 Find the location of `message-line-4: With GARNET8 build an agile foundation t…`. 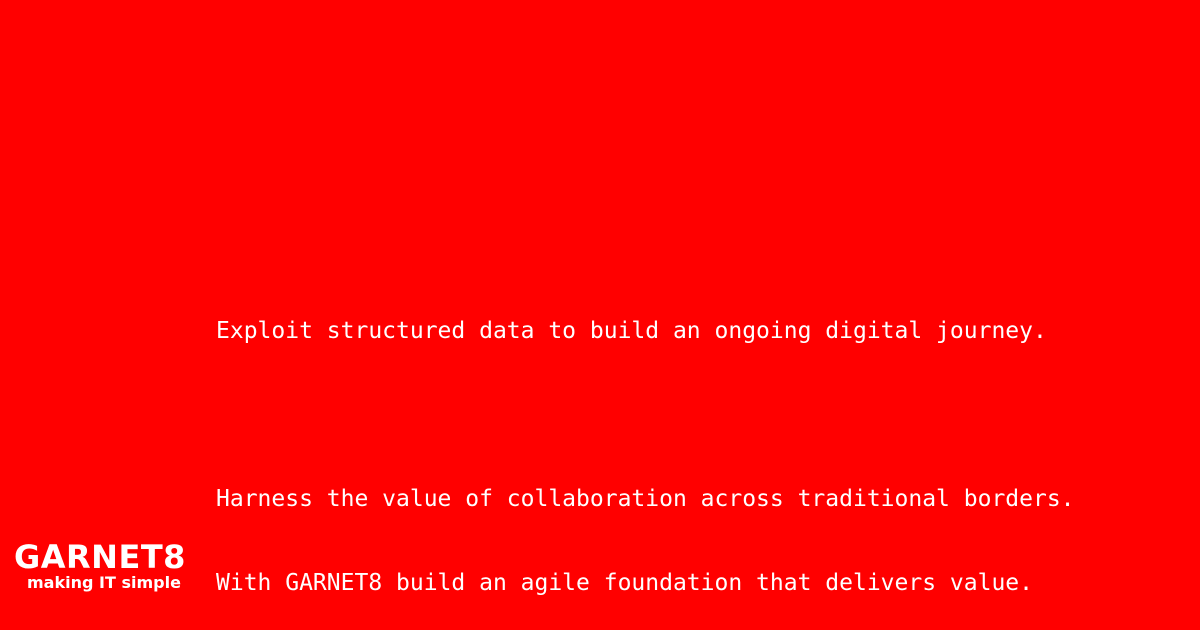

message-line-4: With GARNET8 build an agile foundation t… is located at coordinates (624, 583).